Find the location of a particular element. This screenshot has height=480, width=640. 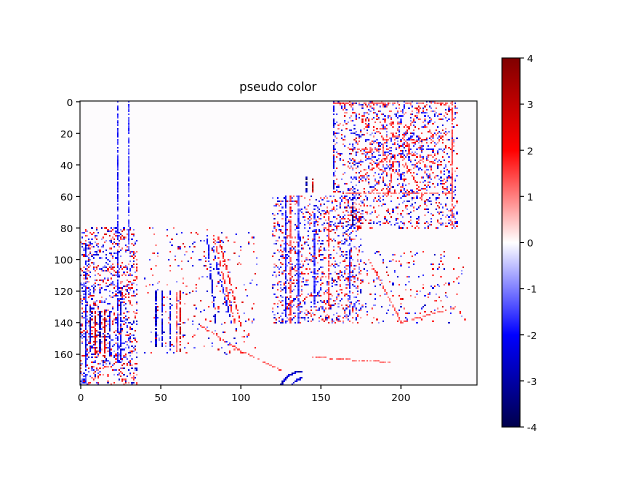

colorbar-tick-label: 1 is located at coordinates (530, 197).